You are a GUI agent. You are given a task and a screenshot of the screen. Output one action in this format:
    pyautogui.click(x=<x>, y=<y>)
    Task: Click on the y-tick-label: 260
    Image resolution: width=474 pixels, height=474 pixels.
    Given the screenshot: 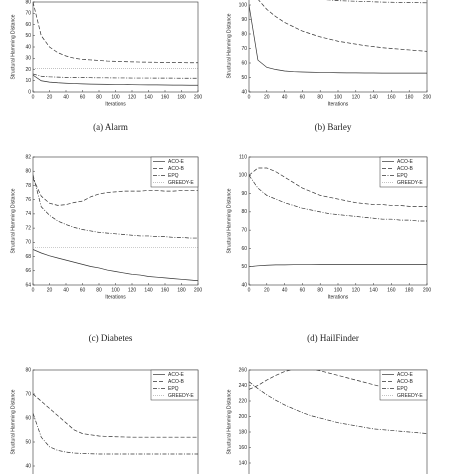 What is the action you would take?
    pyautogui.click(x=243, y=370)
    